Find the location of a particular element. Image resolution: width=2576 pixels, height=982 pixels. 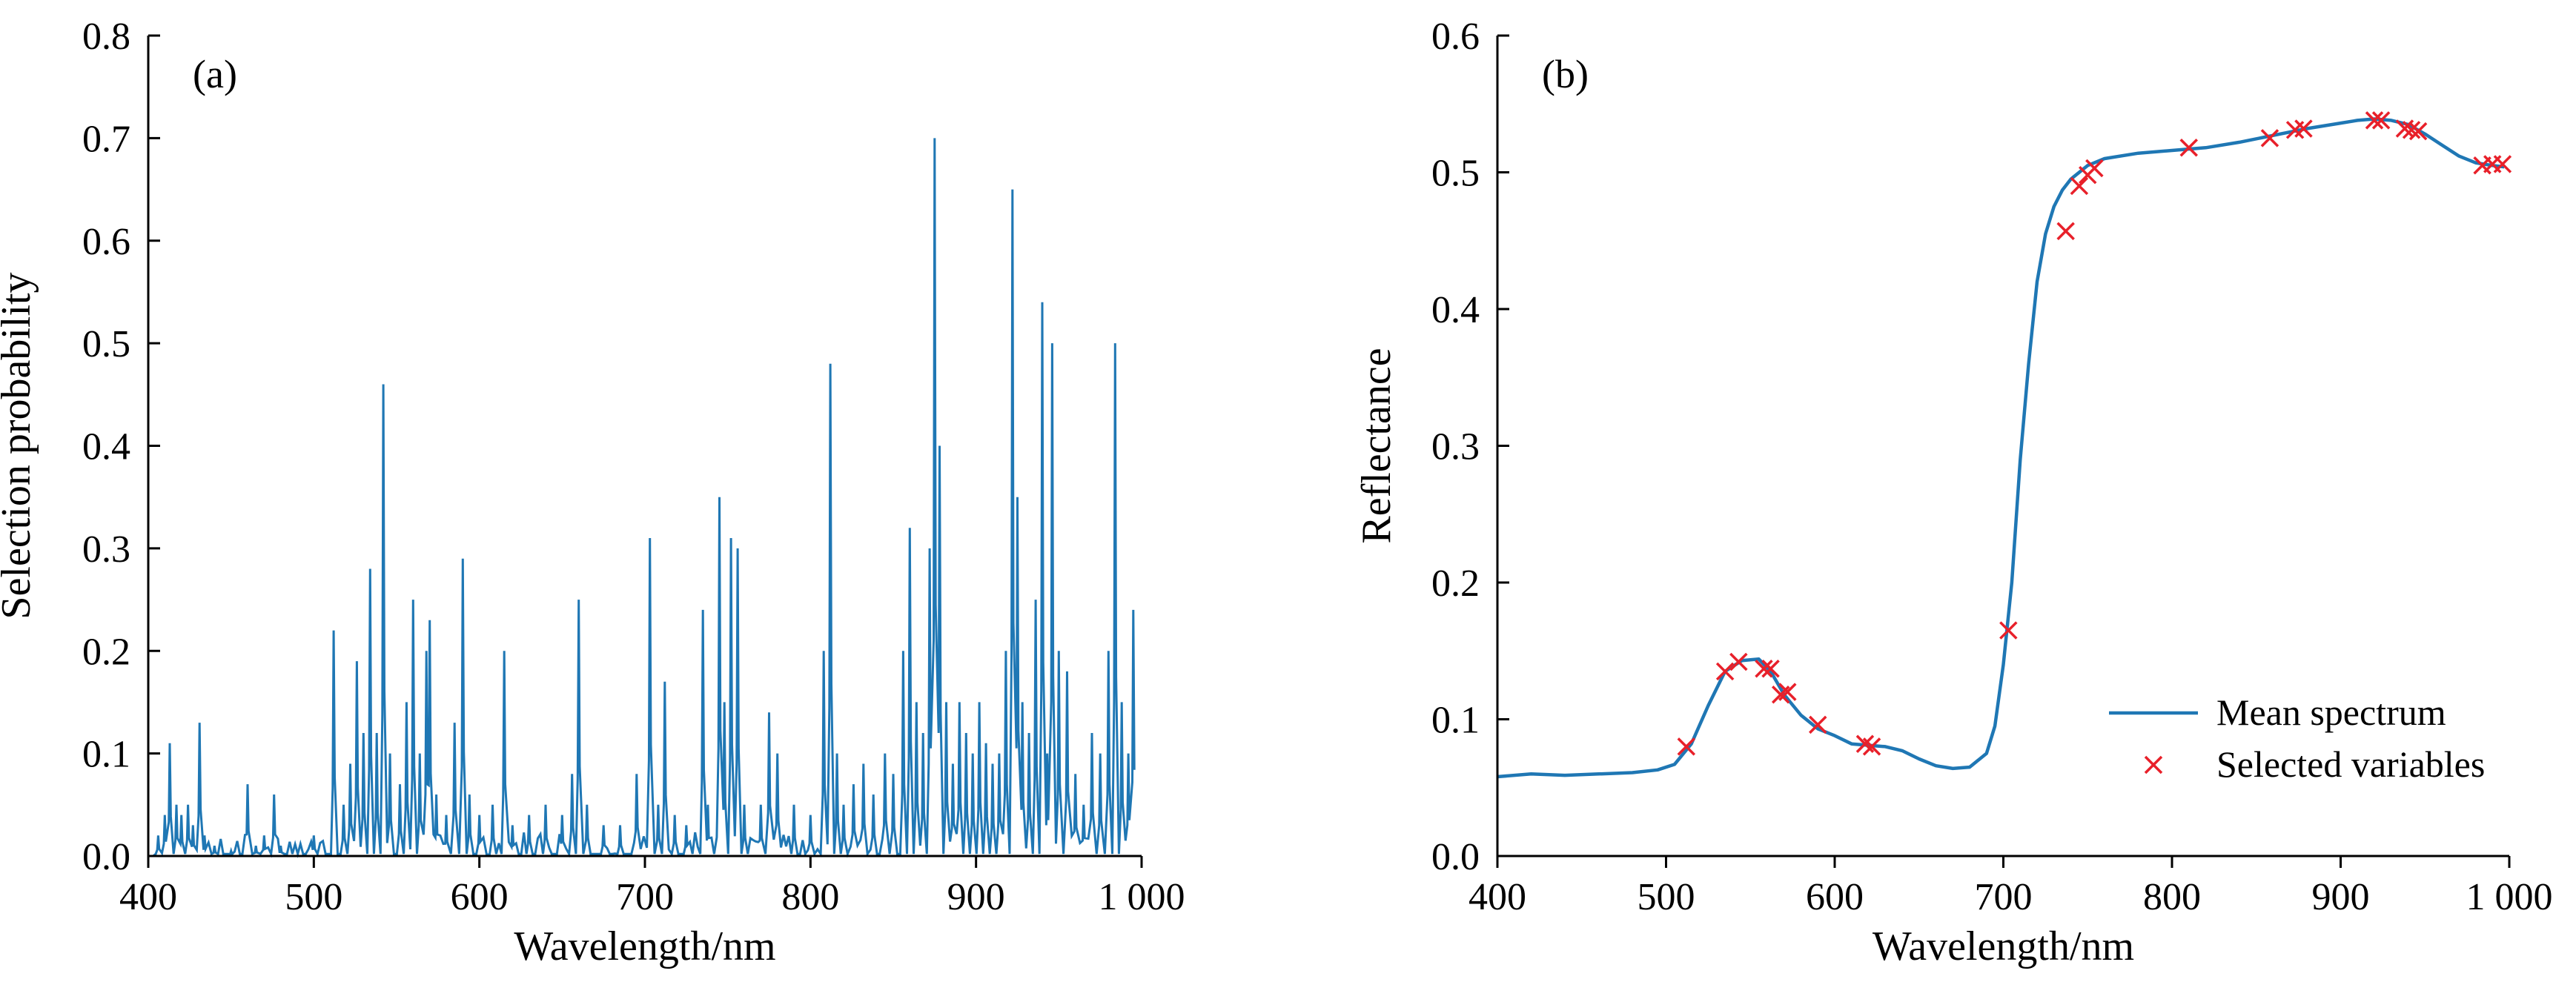

panel-b-legend: Mean spectrum Selected variables is located at coordinates (2297, 738).